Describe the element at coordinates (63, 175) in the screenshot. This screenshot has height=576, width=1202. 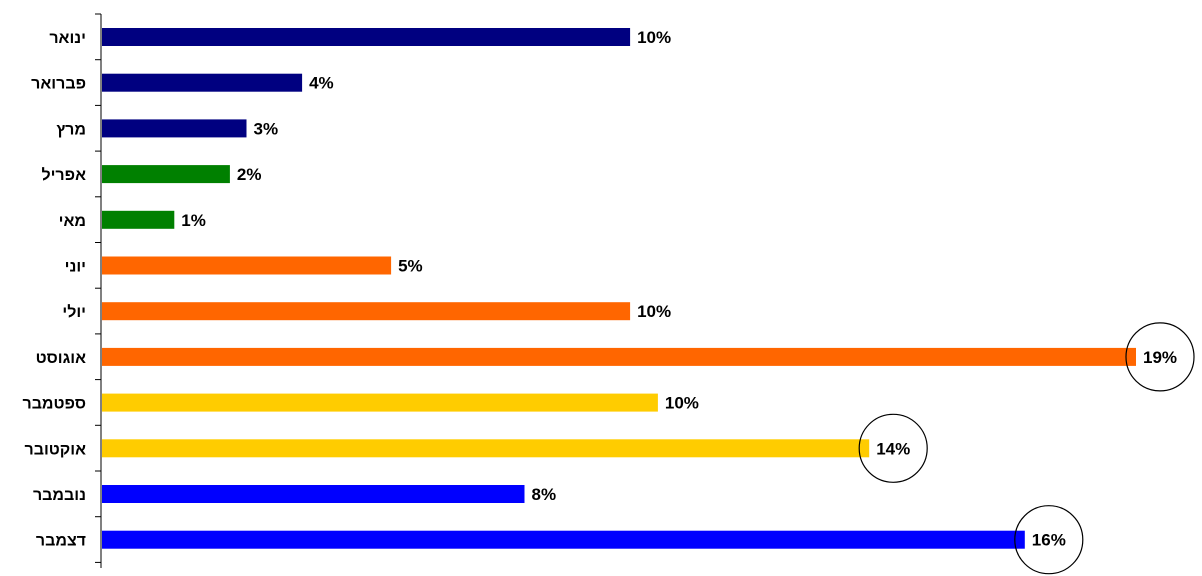
I see `category-label: אפריל` at that location.